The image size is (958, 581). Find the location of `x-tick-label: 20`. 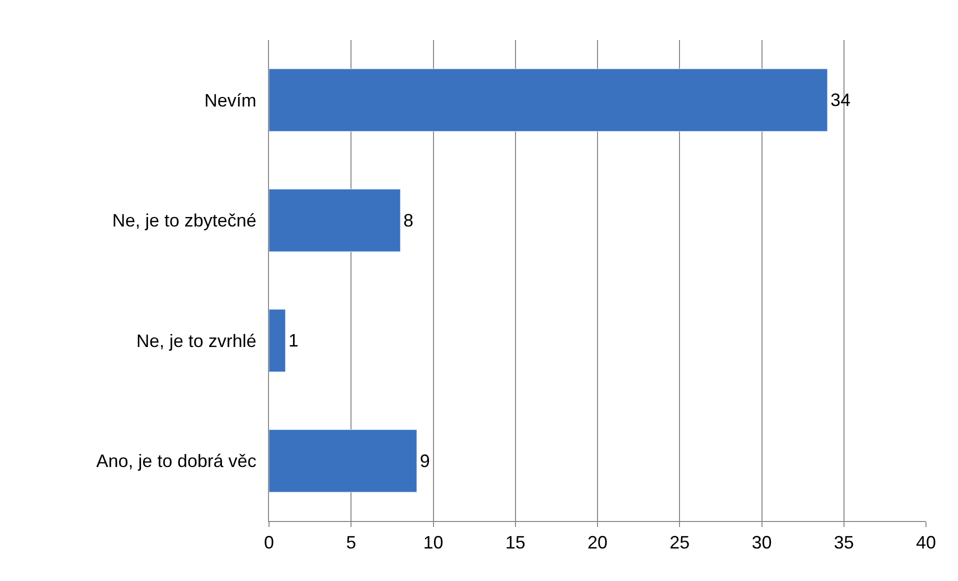

x-tick-label: 20 is located at coordinates (597, 542).